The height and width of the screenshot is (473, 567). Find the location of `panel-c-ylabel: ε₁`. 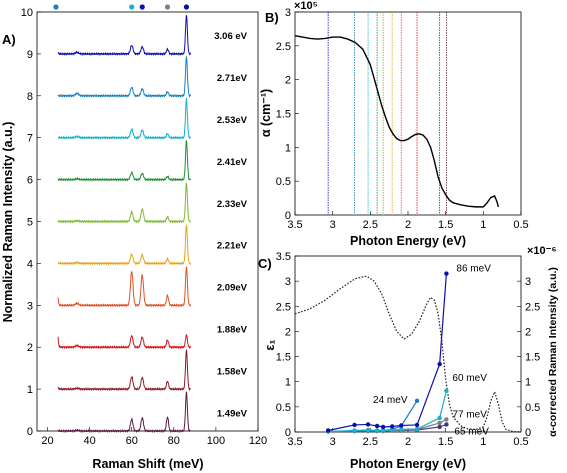

panel-c-ylabel: ε₁ is located at coordinates (270, 344).